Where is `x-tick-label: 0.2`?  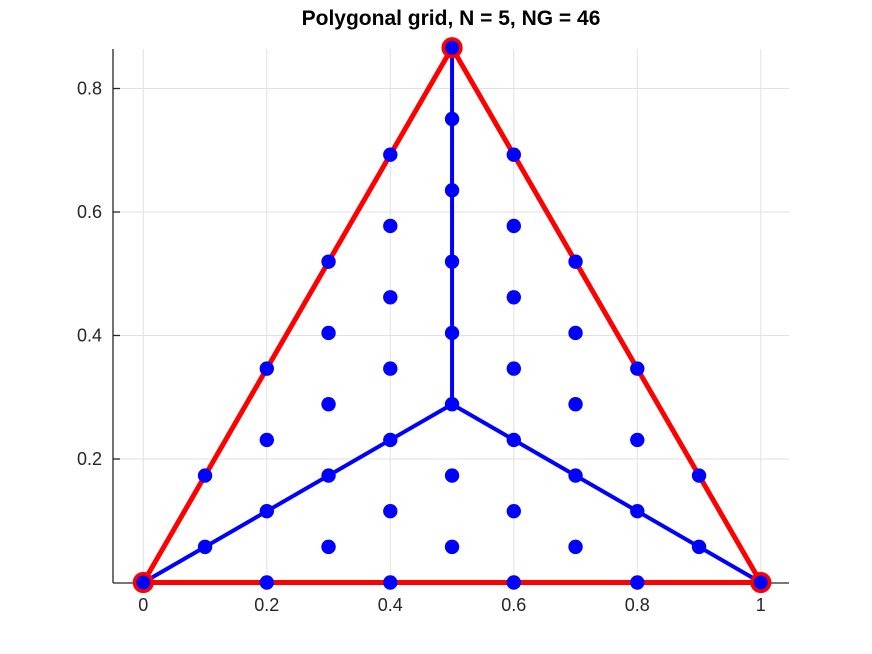
x-tick-label: 0.2 is located at coordinates (266, 605).